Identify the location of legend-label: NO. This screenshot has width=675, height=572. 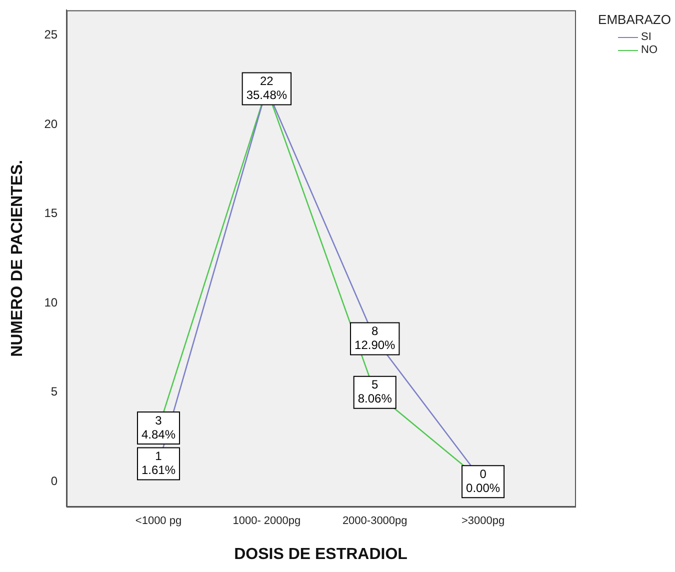
(649, 50).